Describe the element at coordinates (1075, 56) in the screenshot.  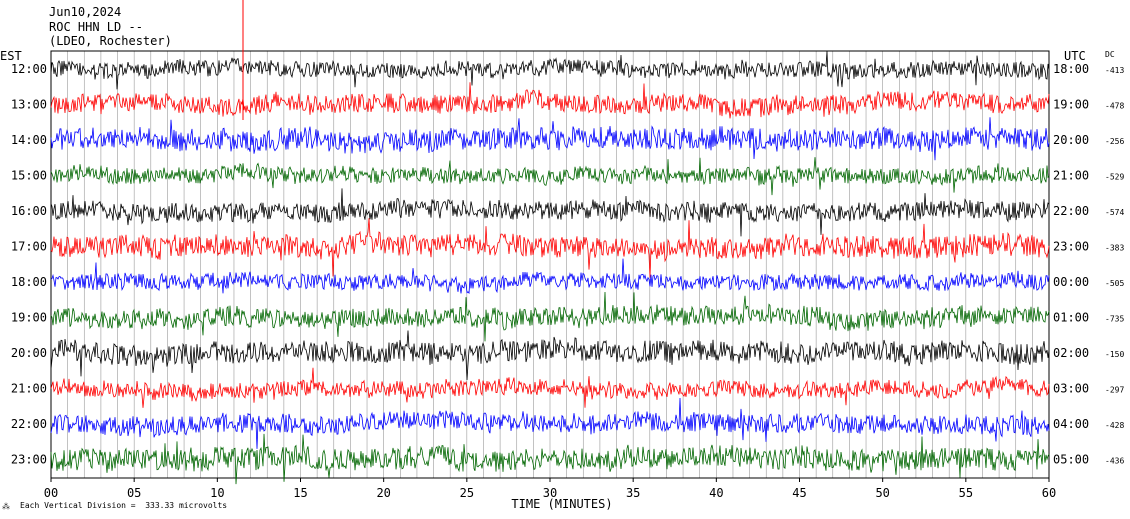
I see `utc-axis-label: UTC` at that location.